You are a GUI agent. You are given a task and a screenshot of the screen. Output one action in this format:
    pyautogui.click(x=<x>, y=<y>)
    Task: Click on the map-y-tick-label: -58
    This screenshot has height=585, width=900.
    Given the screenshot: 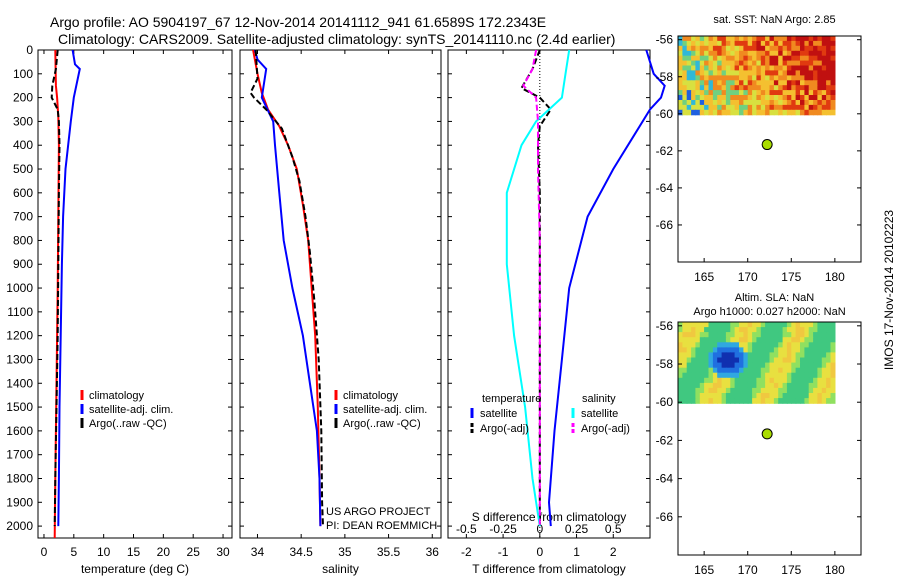 What is the action you would take?
    pyautogui.click(x=665, y=77)
    